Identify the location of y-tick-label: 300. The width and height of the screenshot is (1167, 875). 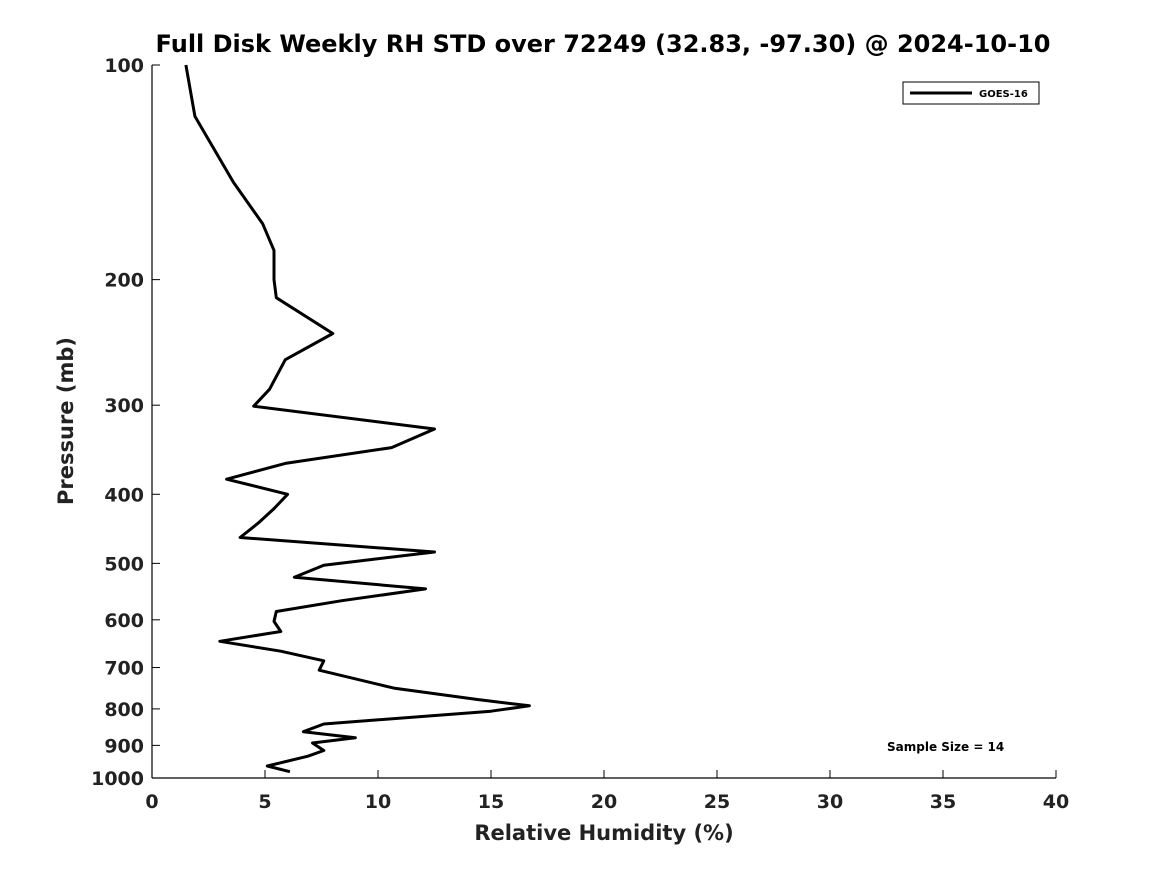
(124, 406).